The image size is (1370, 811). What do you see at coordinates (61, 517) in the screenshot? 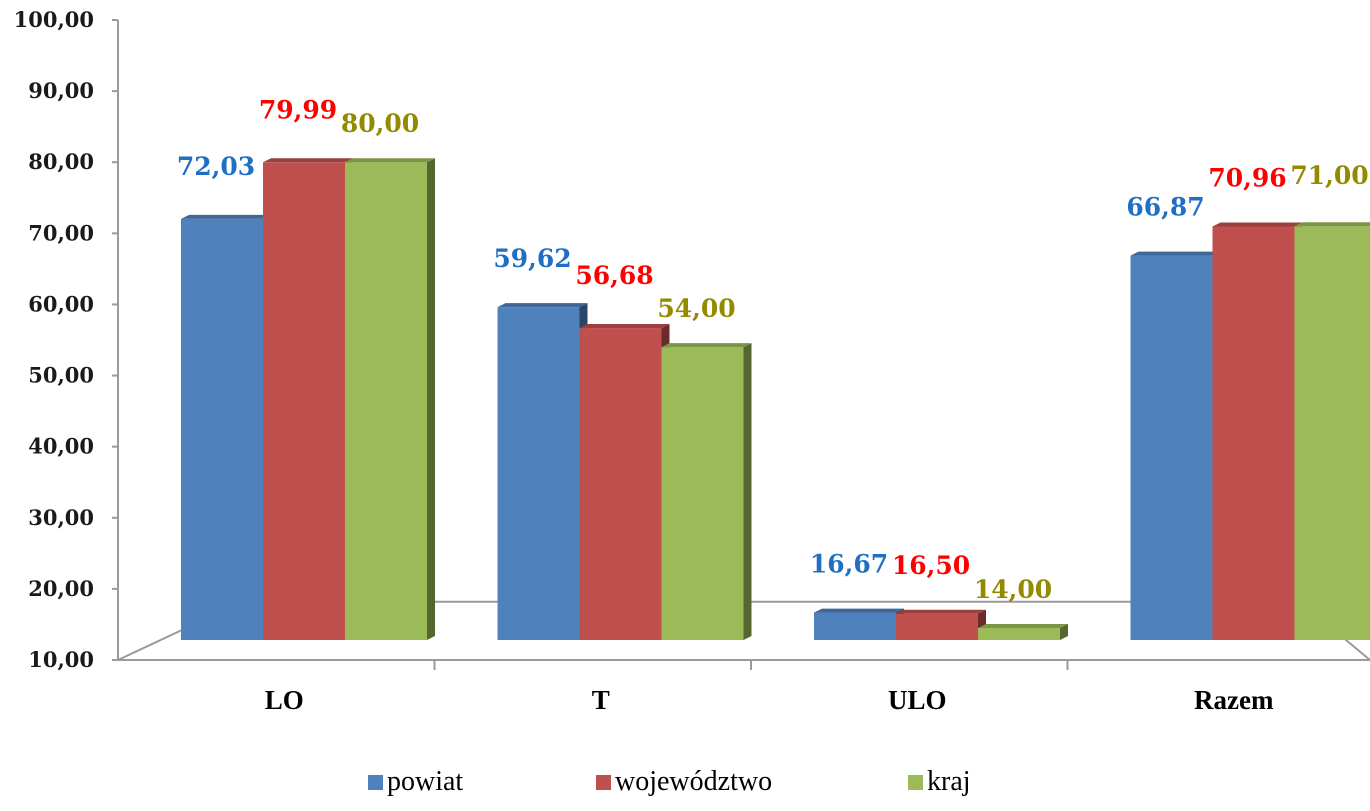
I see `y-tick-label: 30,00` at bounding box center [61, 517].